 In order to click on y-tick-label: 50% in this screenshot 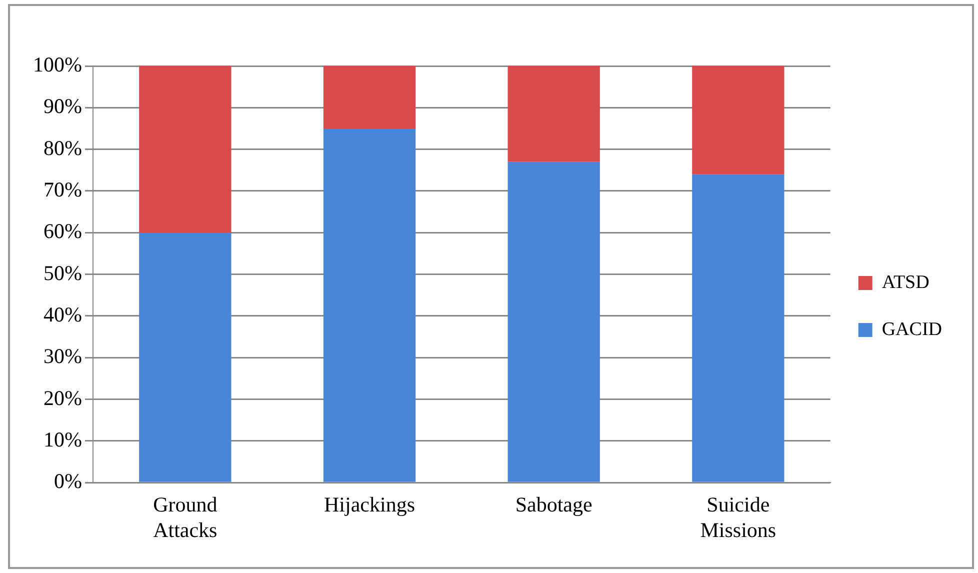, I will do `click(62, 272)`.